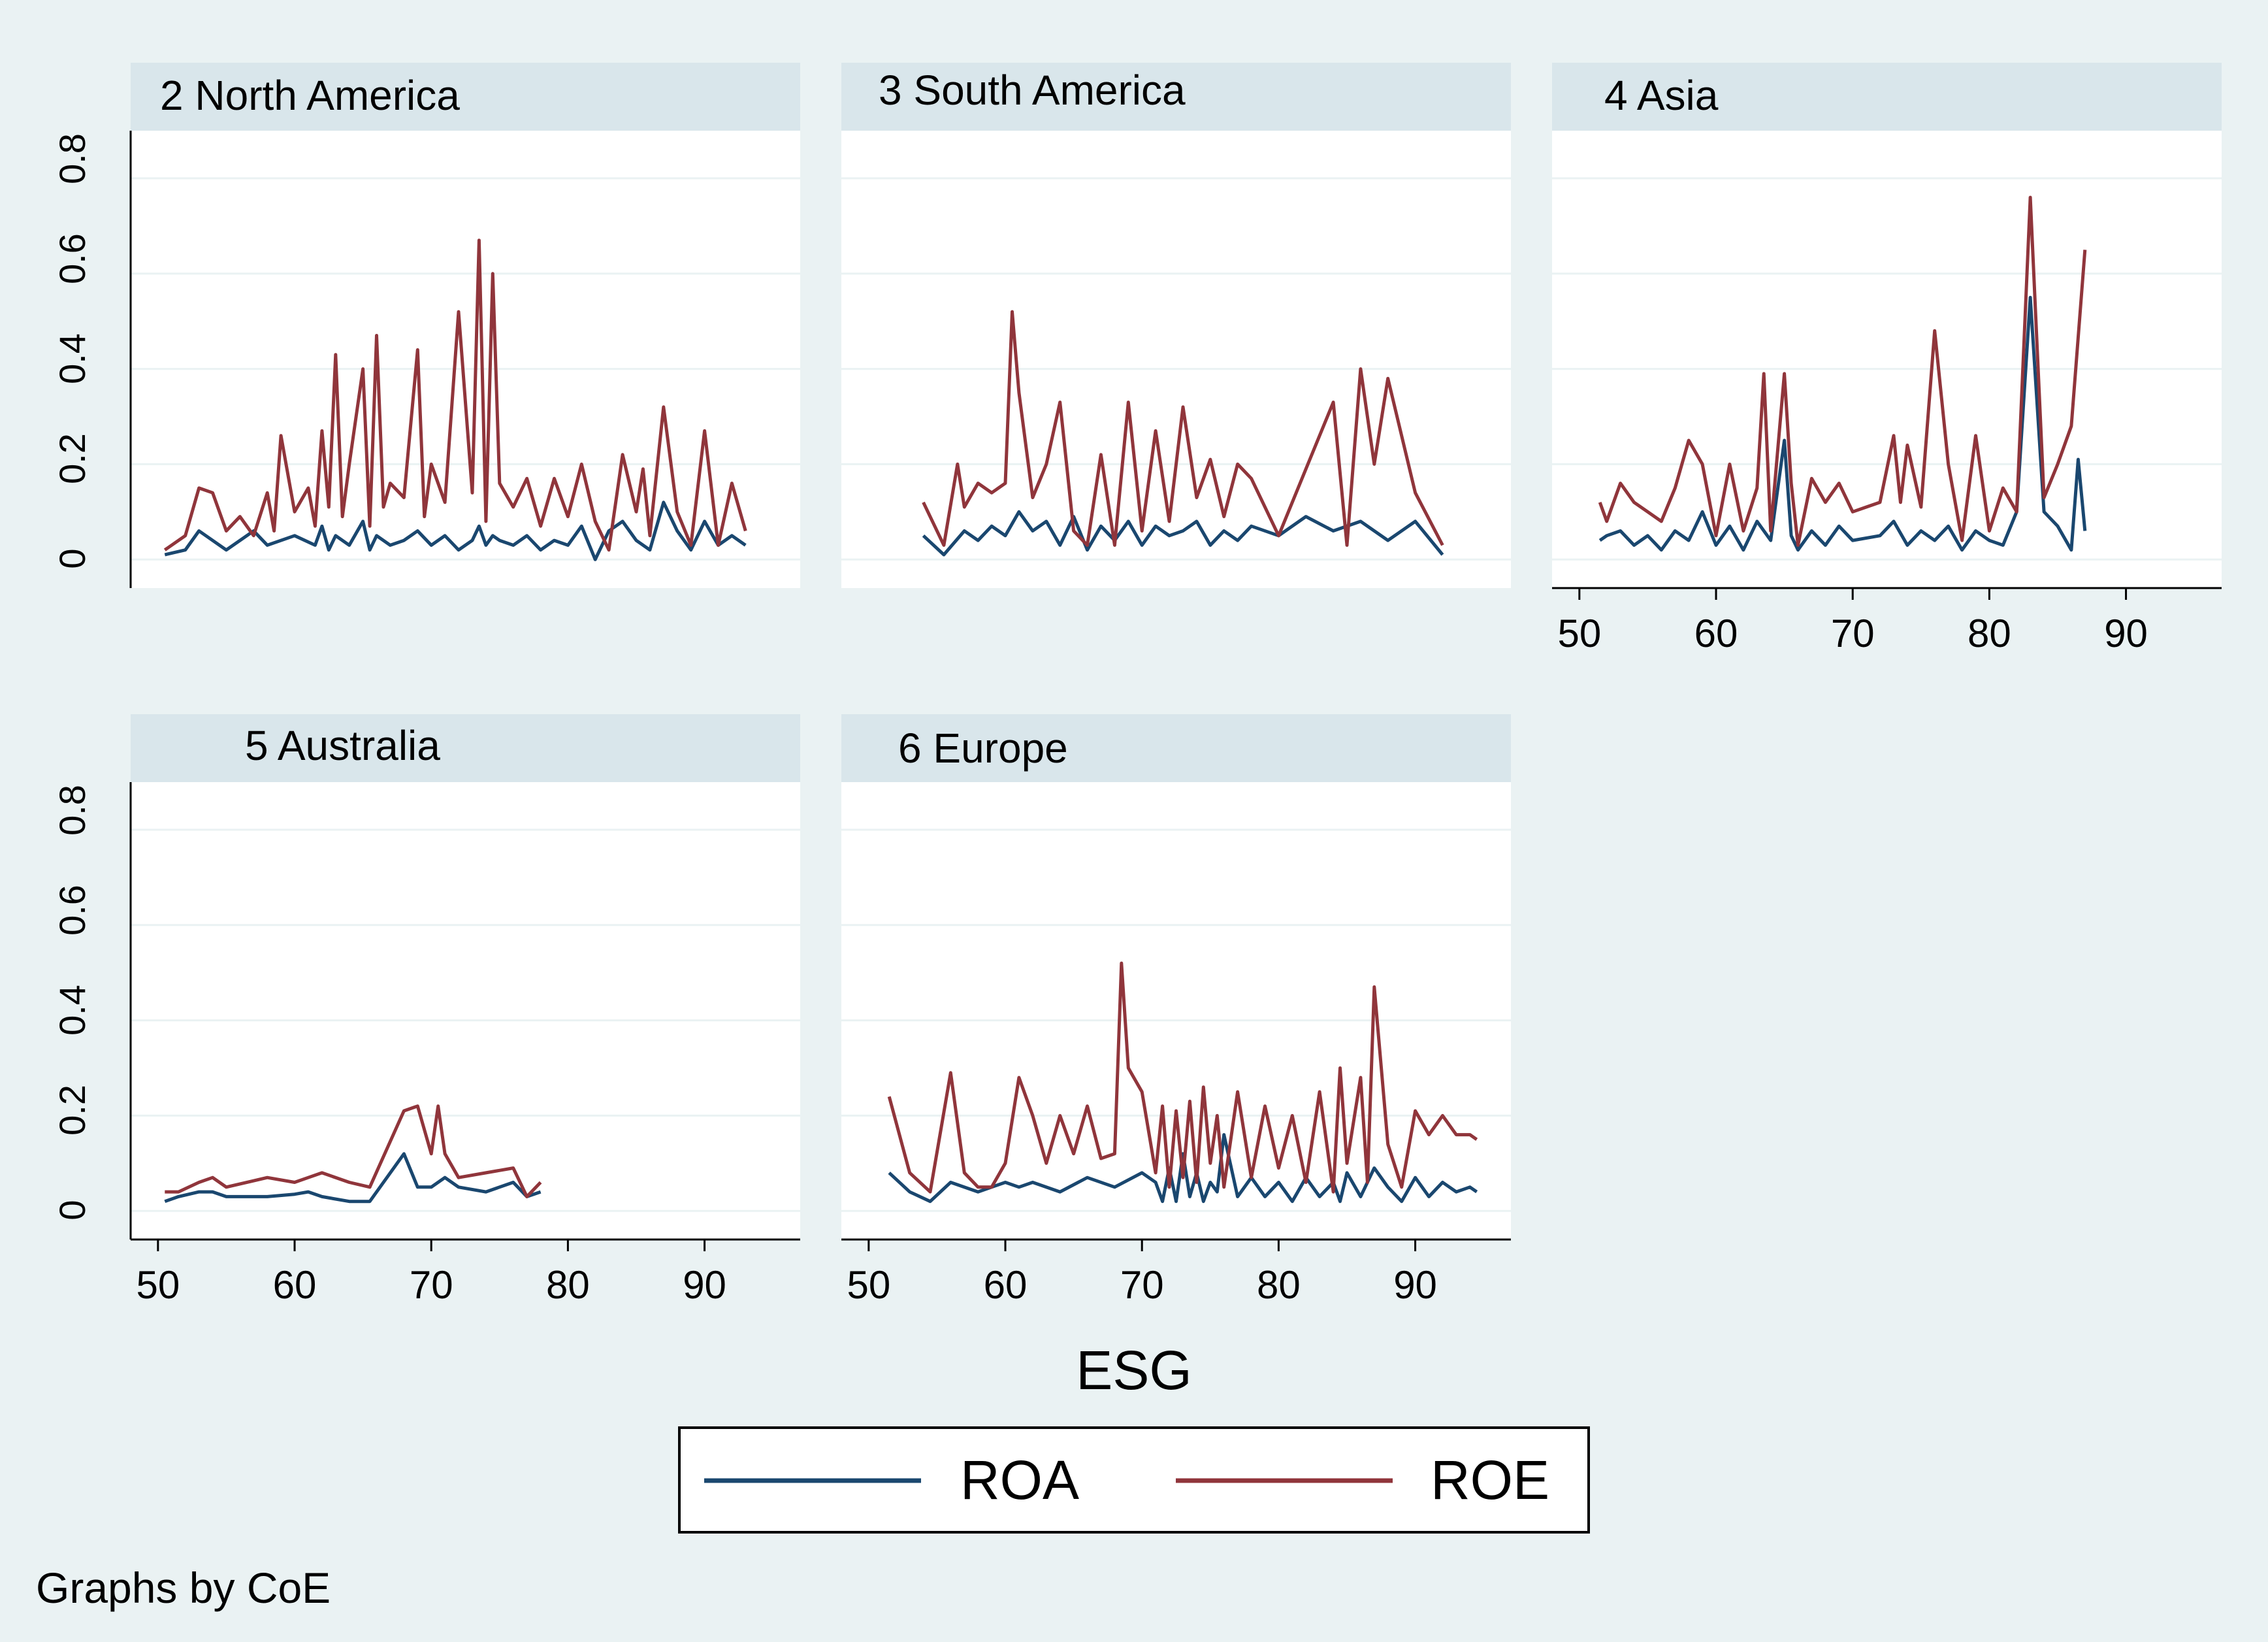 The width and height of the screenshot is (2268, 1642). What do you see at coordinates (342, 746) in the screenshot?
I see `panel-title: 5 Australia` at bounding box center [342, 746].